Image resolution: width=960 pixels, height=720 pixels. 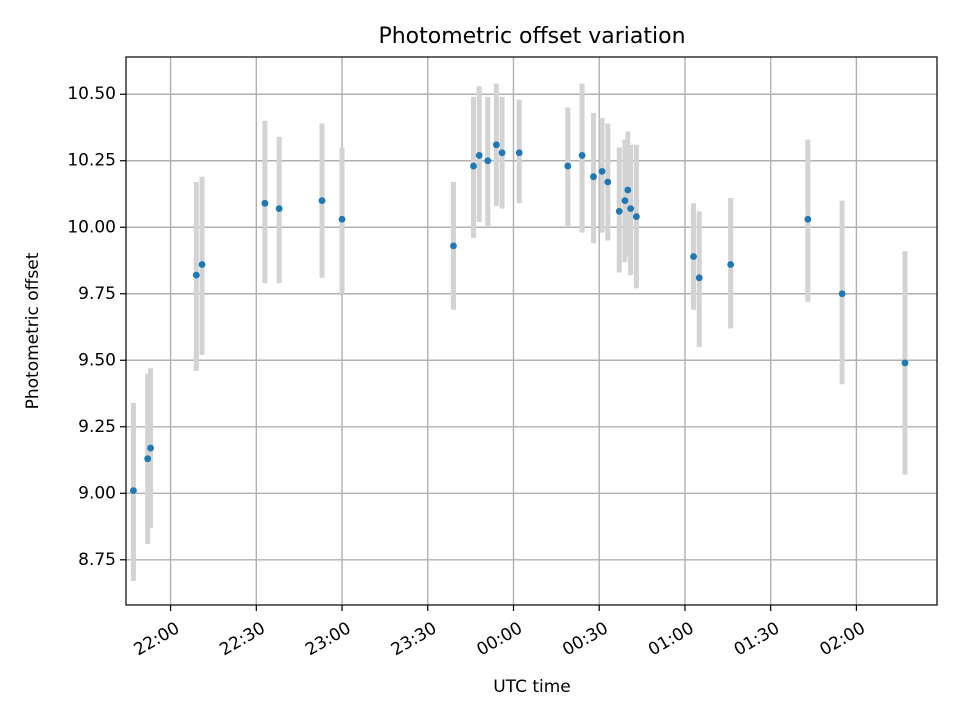 I want to click on y-tick-label: 8.75, so click(x=97, y=560).